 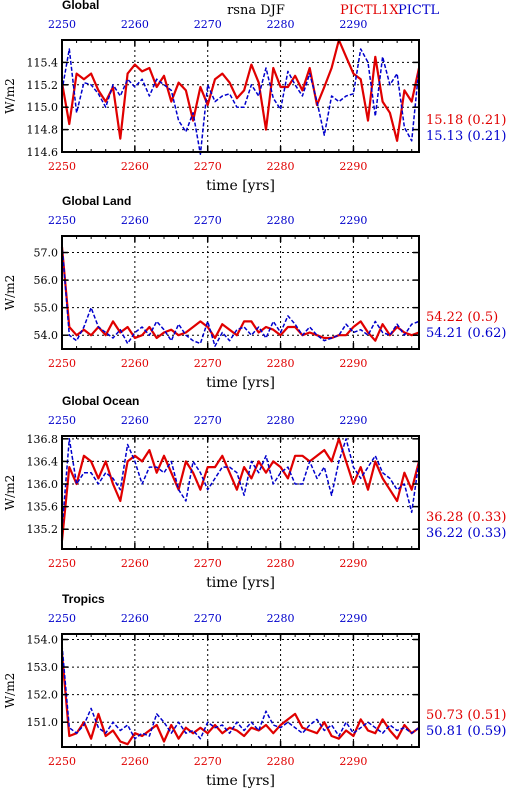 What do you see at coordinates (466, 715) in the screenshot?
I see `stats-label-pictl1x: 50.73 (0.51)` at bounding box center [466, 715].